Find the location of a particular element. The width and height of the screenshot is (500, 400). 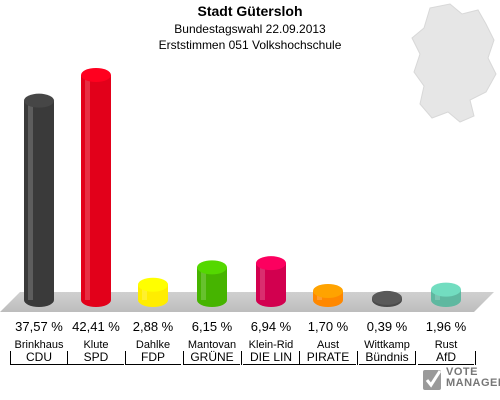

value-label: 6,94 % is located at coordinates (271, 326).